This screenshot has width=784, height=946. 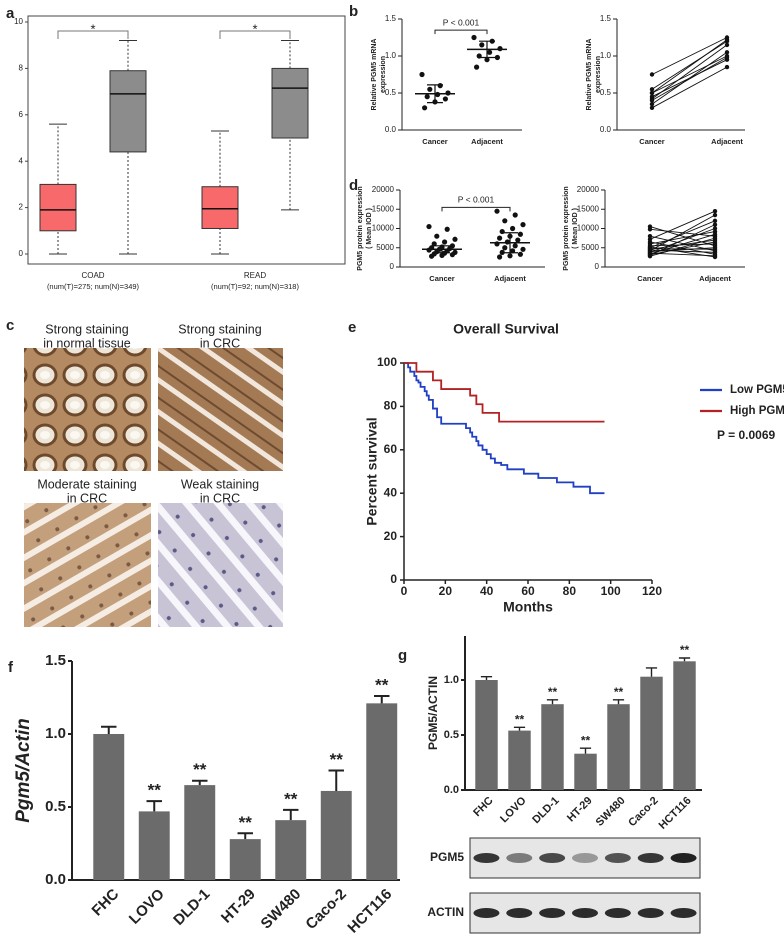 I want to click on y-axis-label: expression, so click(x=598, y=74).